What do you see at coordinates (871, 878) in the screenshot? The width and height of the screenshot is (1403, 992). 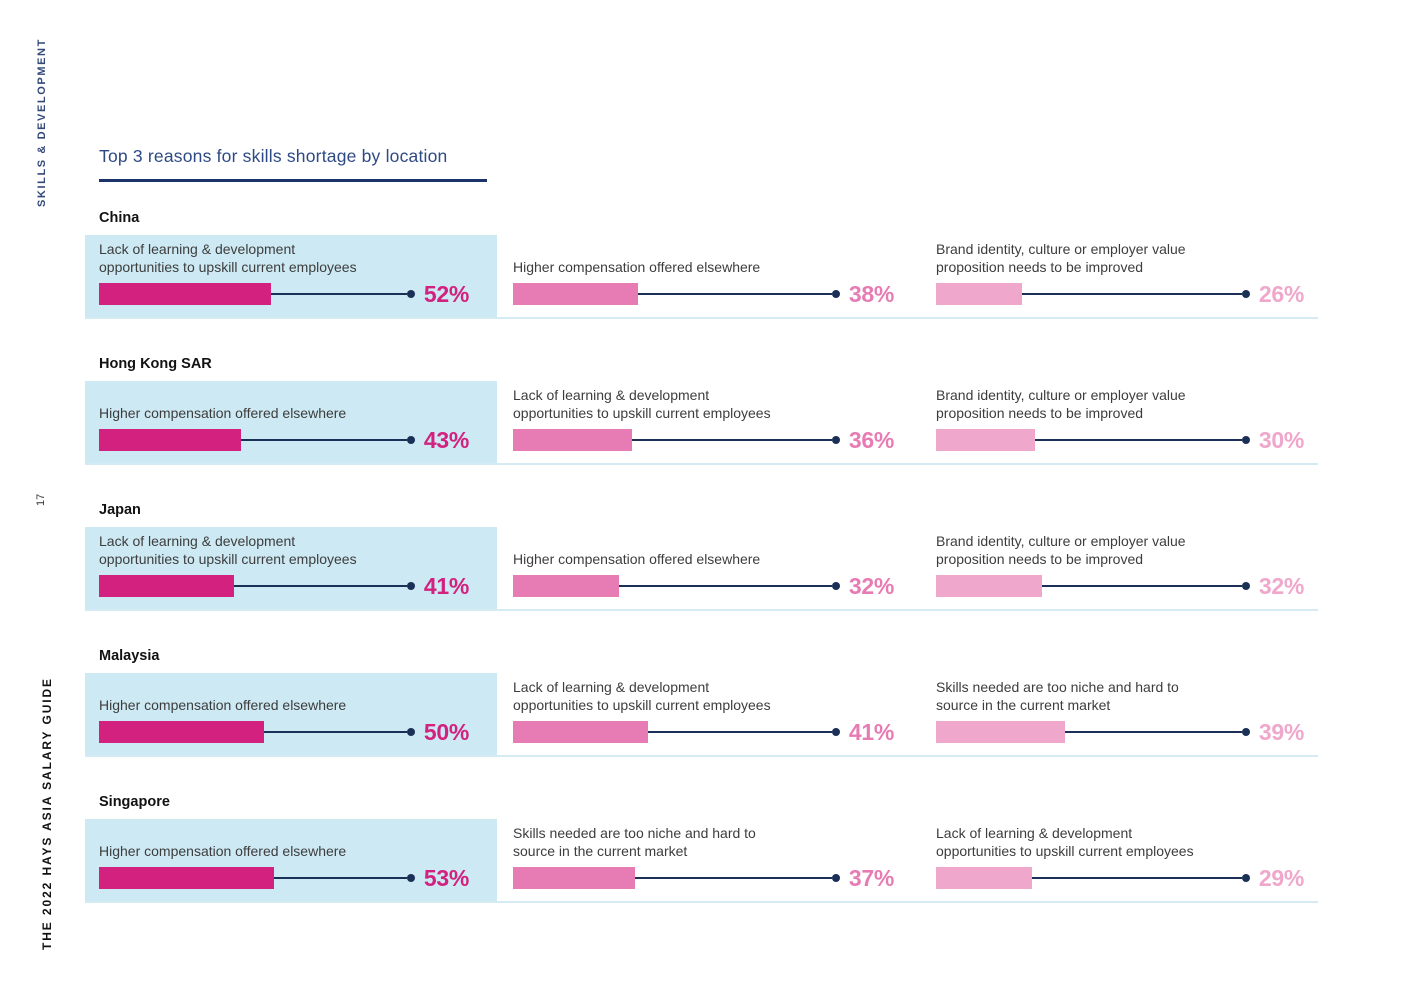 I see `percent-value: 37%` at bounding box center [871, 878].